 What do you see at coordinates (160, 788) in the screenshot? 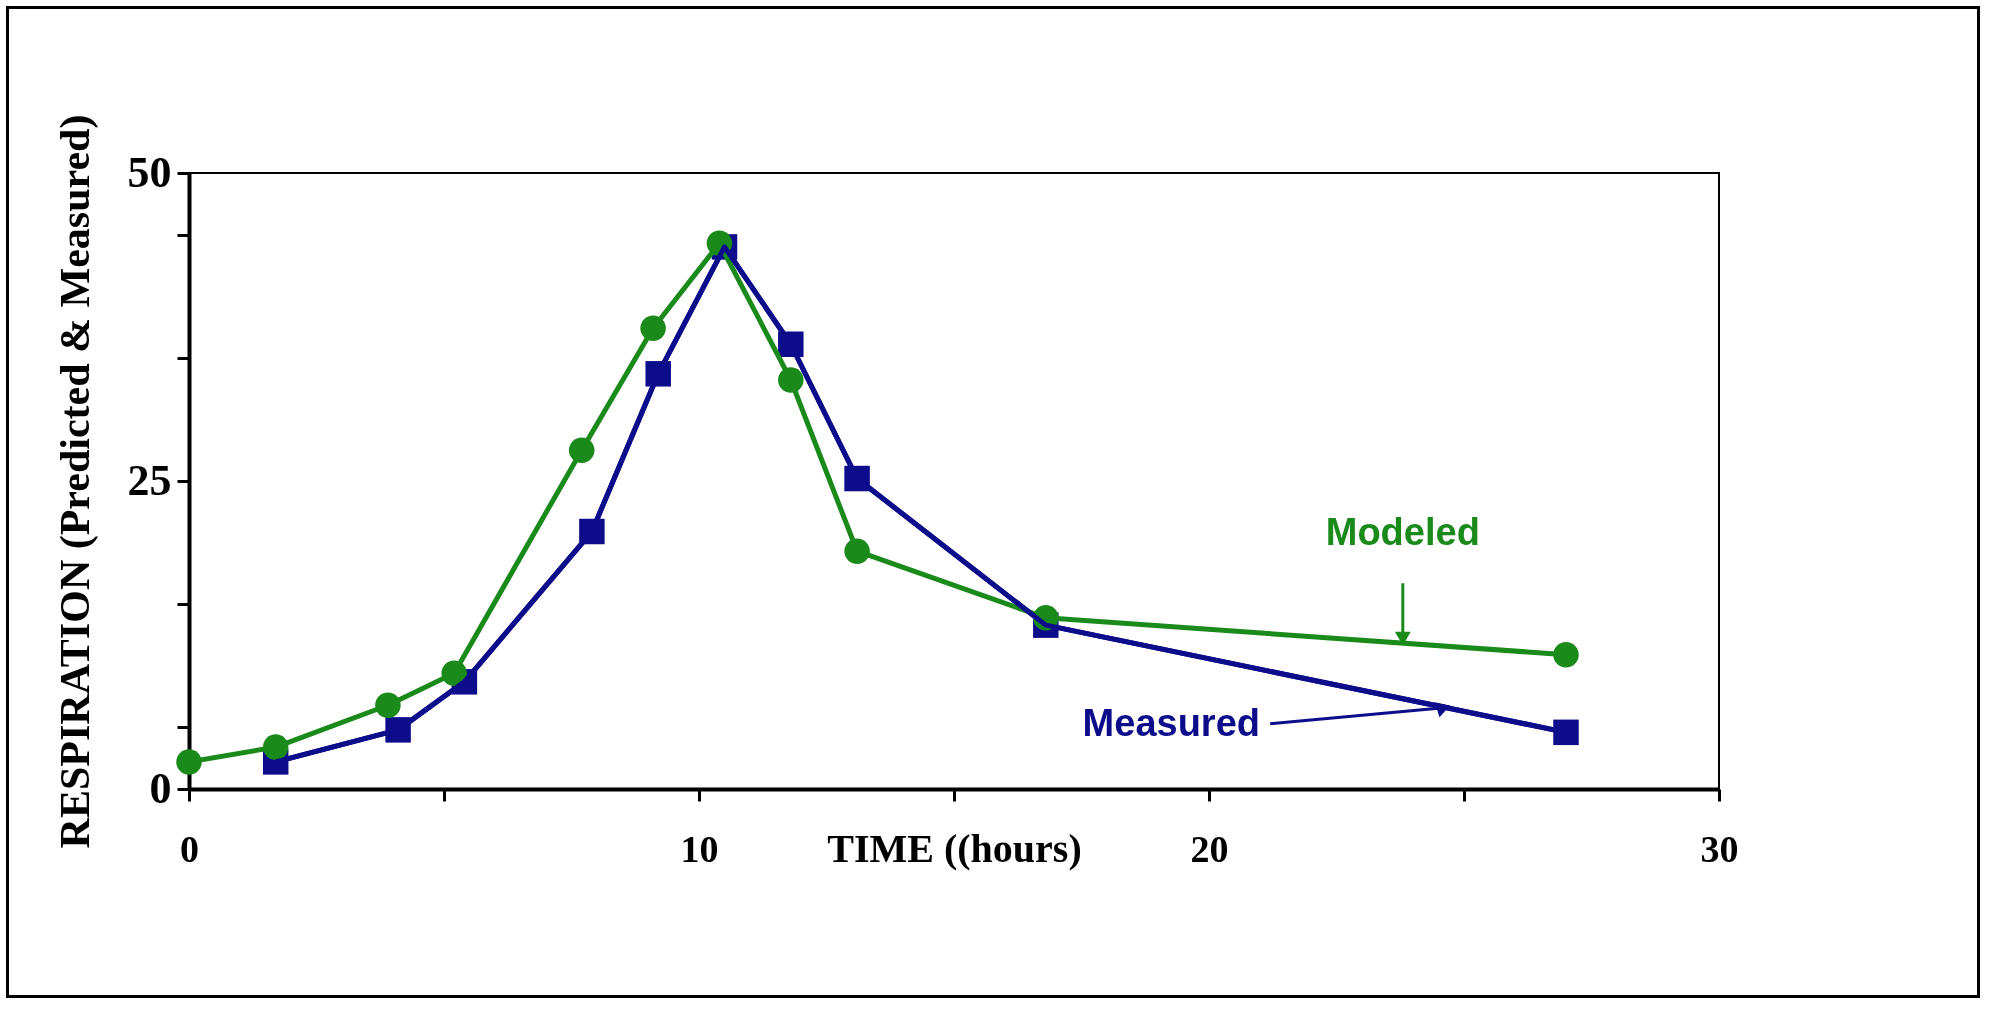
I see `y-tick-label: 0` at bounding box center [160, 788].